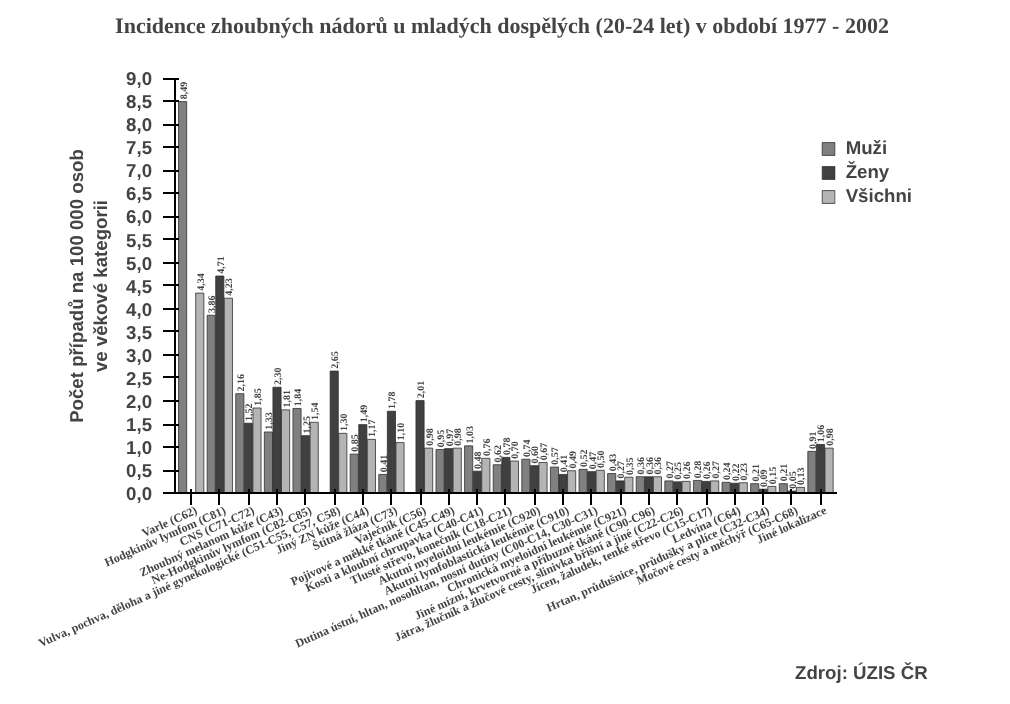  I want to click on y-tick-label: 1,5, so click(139, 425).